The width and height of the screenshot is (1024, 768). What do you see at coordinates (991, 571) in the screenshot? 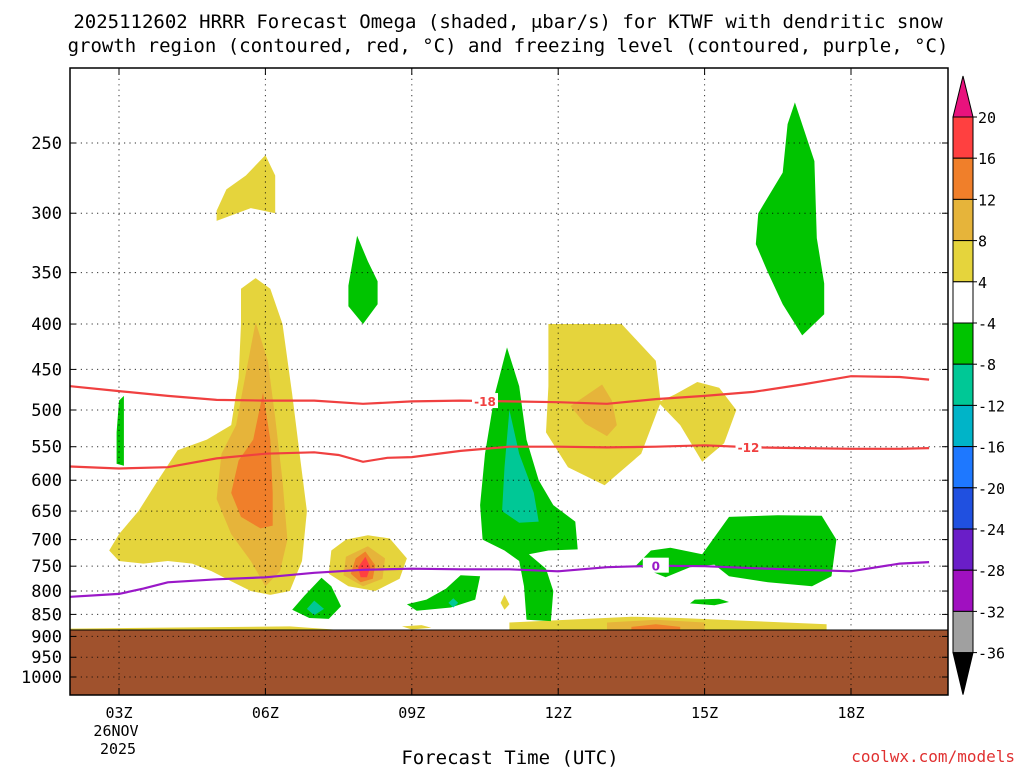
I see `colorbar-label: -28` at bounding box center [991, 571].